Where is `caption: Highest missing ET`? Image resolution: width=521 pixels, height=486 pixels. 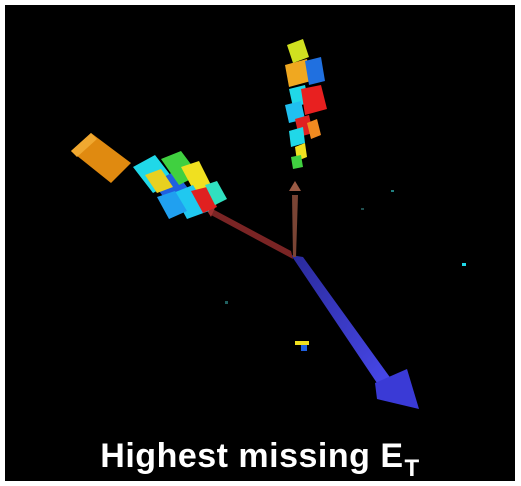 caption: Highest missing ET is located at coordinates (260, 459).